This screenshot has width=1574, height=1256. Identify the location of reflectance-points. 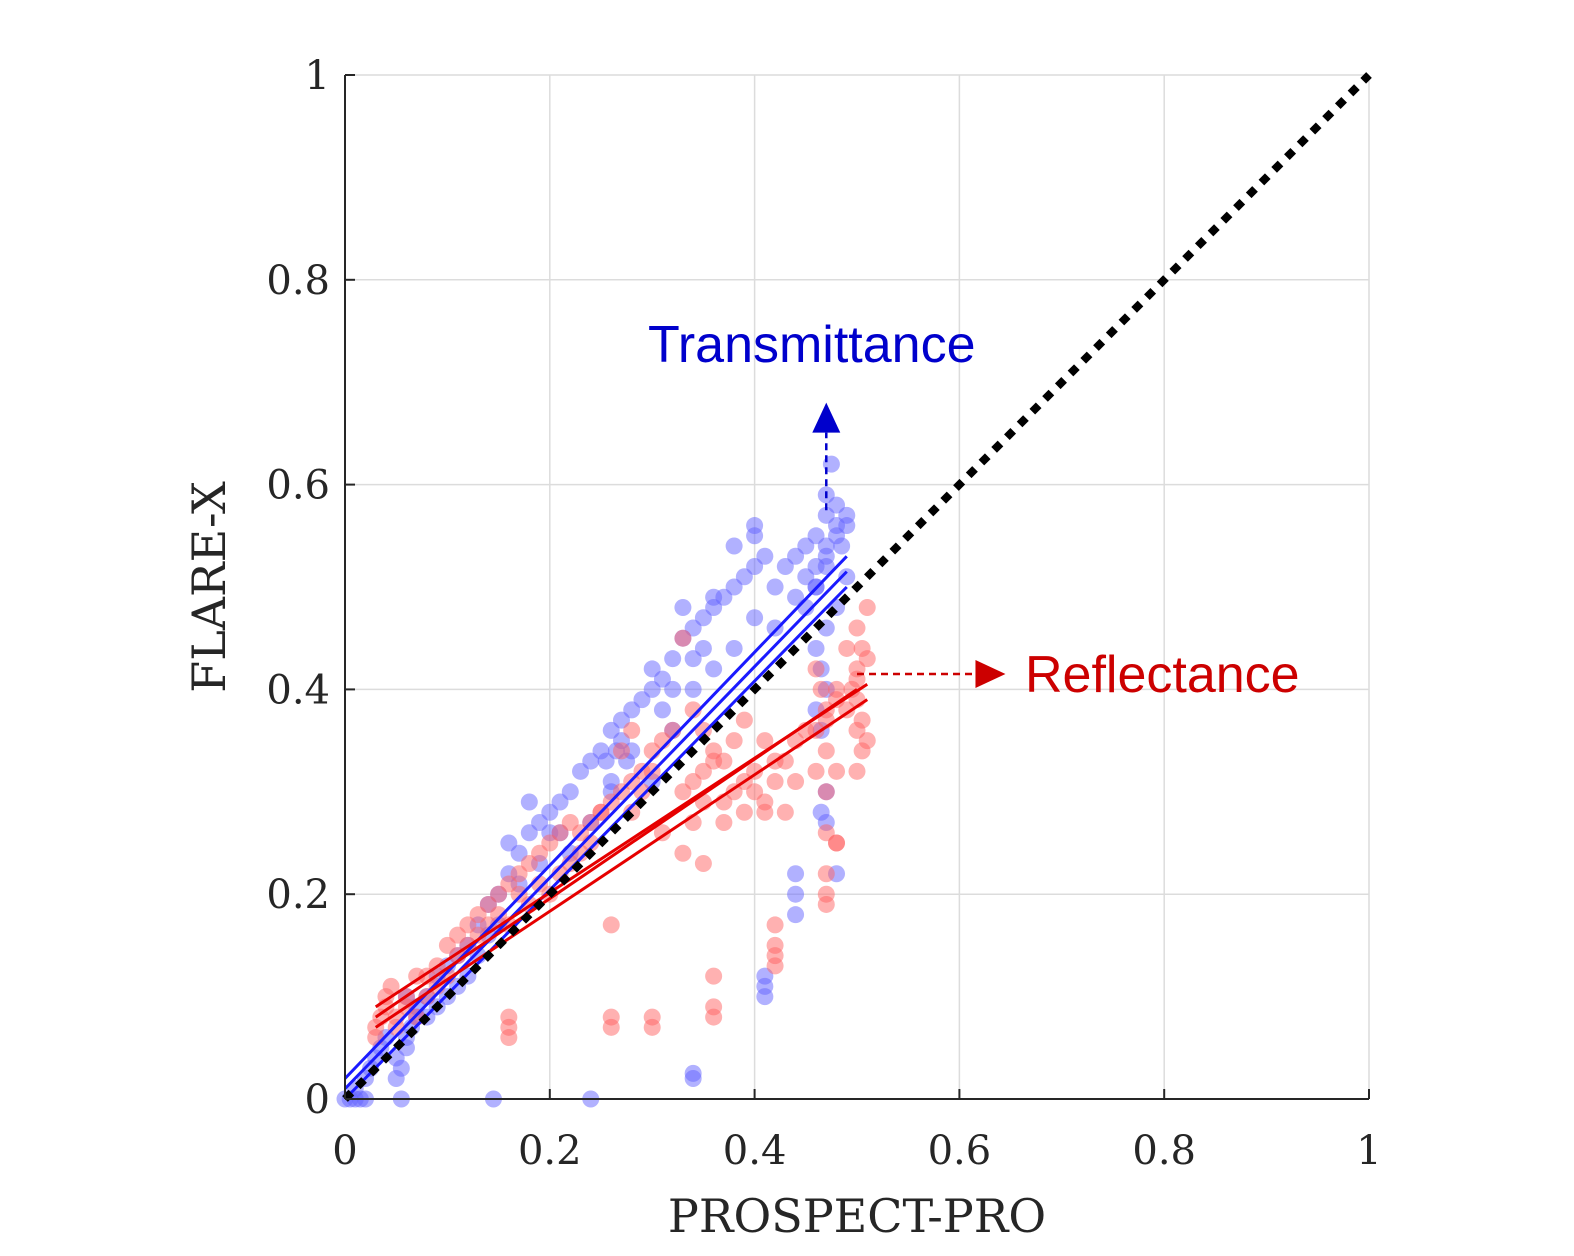
(621, 822).